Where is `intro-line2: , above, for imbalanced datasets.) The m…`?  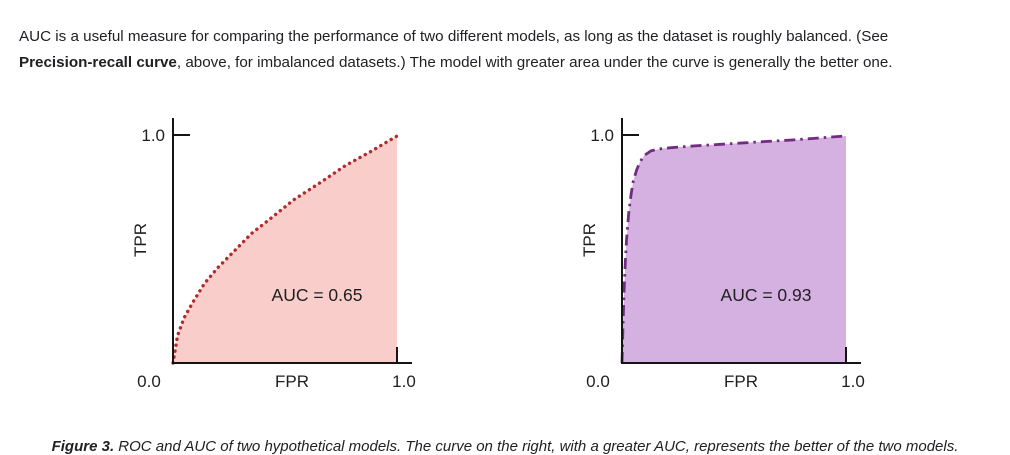 intro-line2: , above, for imbalanced datasets.) The m… is located at coordinates (534, 63).